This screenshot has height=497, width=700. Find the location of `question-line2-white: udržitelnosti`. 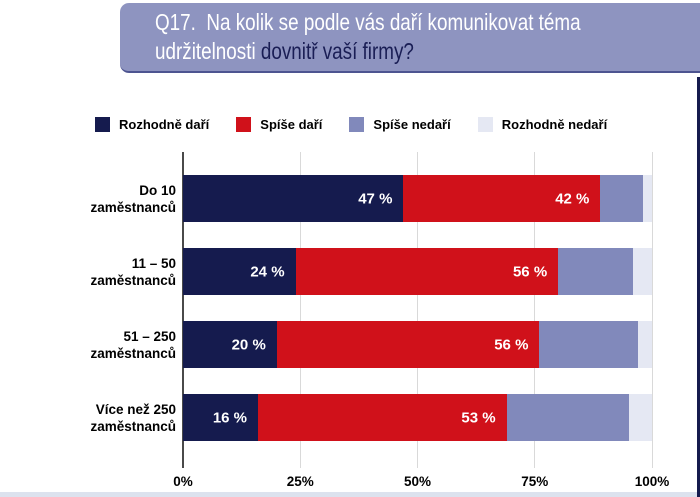

question-line2-white: udržitelnosti is located at coordinates (208, 51).